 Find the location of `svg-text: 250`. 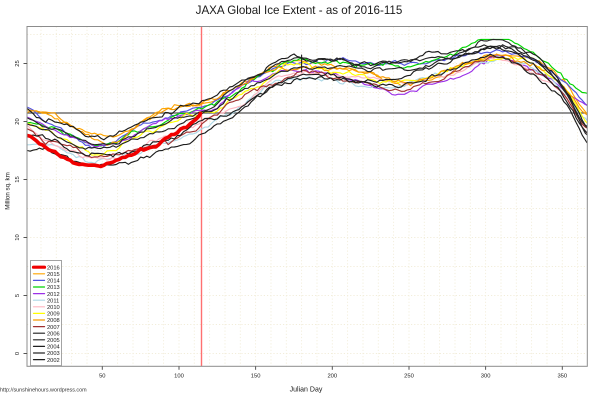

svg-text: 250 is located at coordinates (409, 377).